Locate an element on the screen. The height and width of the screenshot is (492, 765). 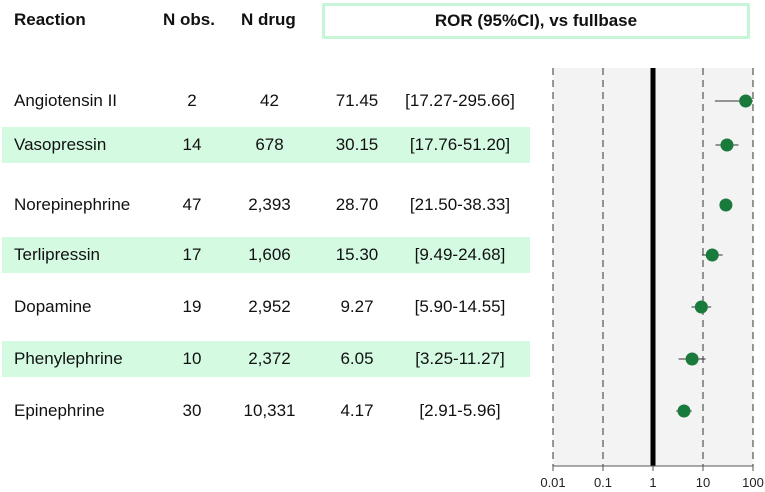
header-ror: ROR (95%CI), vs fullbase is located at coordinates (536, 21).